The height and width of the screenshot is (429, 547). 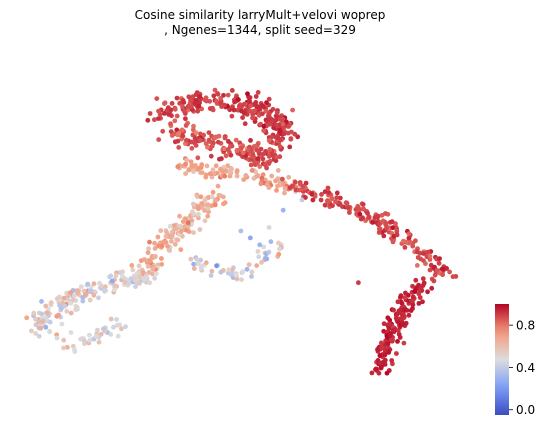 What do you see at coordinates (515, 360) in the screenshot?
I see `colorbar: 0.0 0.4 0.8` at bounding box center [515, 360].